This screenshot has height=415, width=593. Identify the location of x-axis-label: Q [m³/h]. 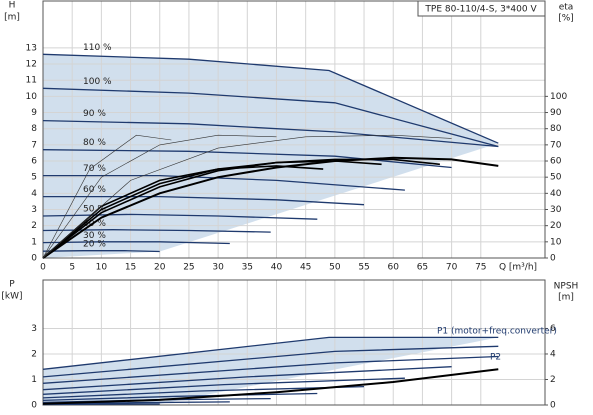
(518, 268).